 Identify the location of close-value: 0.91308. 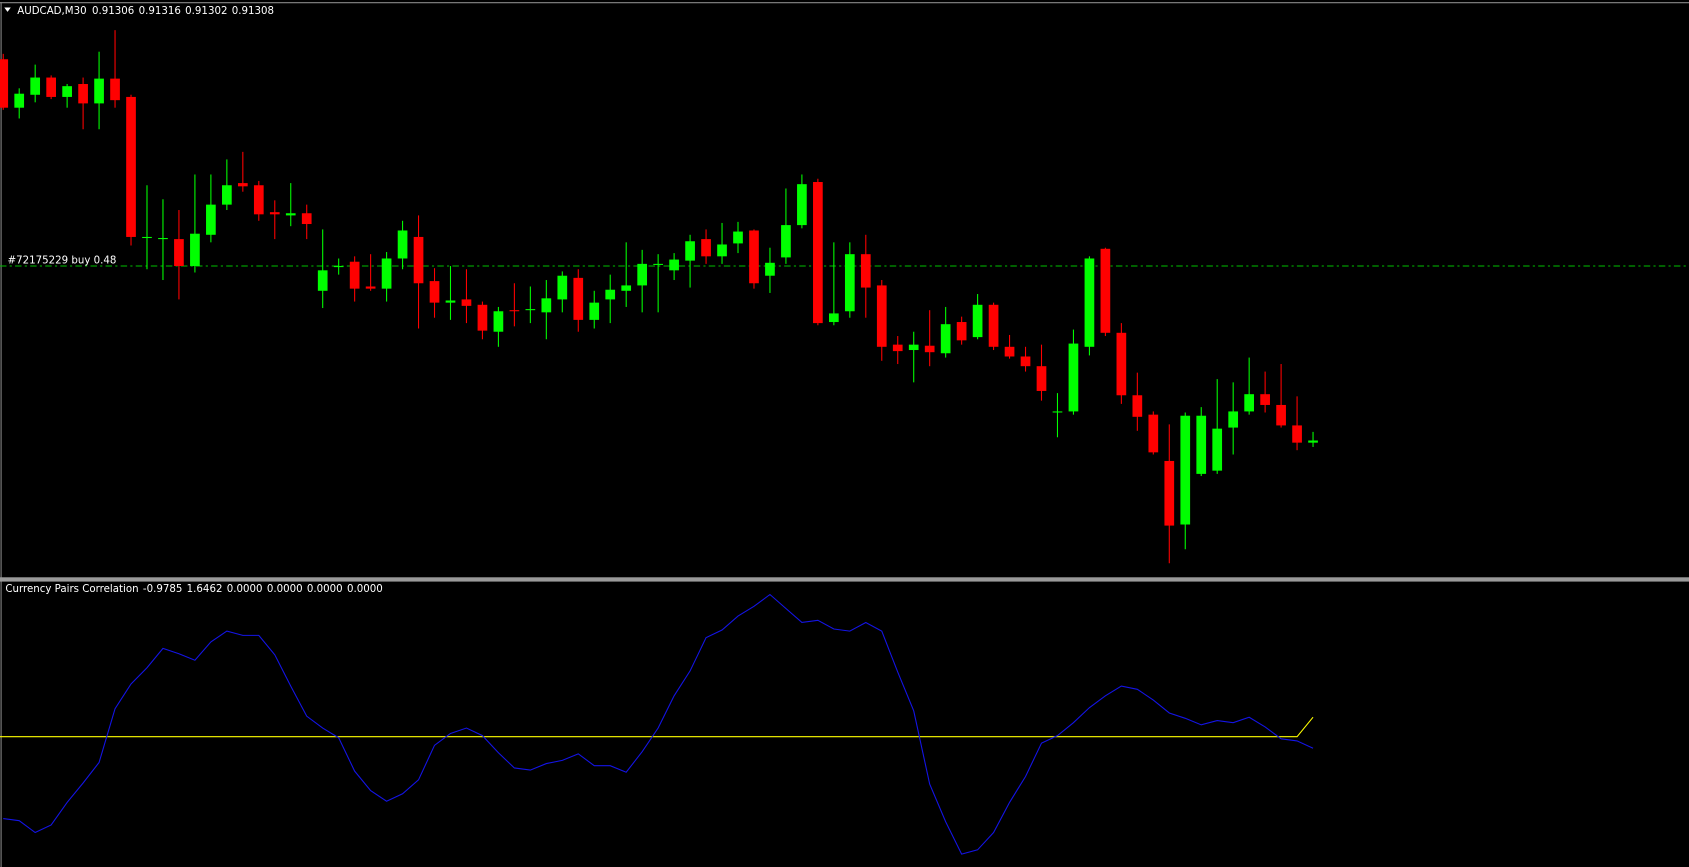
(253, 11).